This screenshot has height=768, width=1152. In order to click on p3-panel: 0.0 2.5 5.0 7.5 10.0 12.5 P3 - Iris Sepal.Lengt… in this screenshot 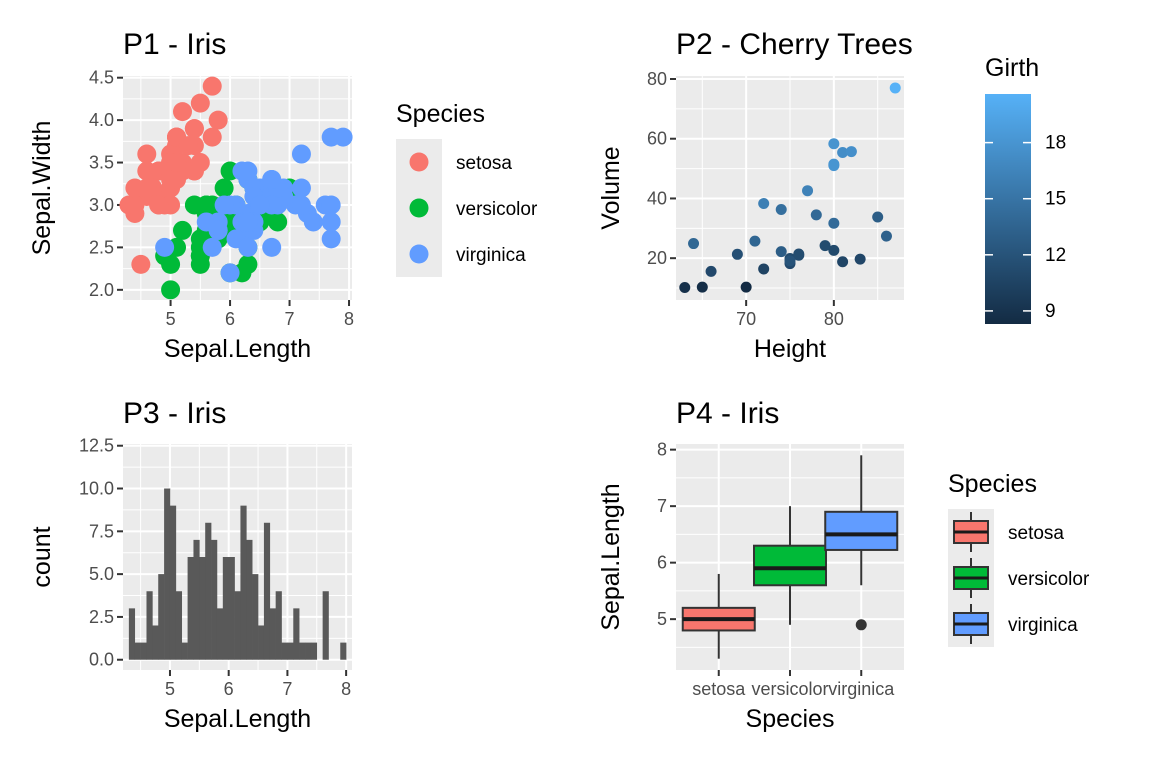, I will do `click(190, 565)`.